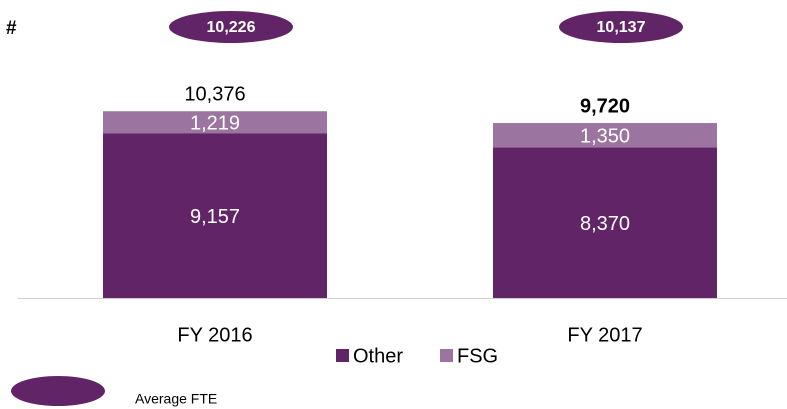 This screenshot has width=787, height=409. I want to click on average-label: 10,137, so click(621, 27).